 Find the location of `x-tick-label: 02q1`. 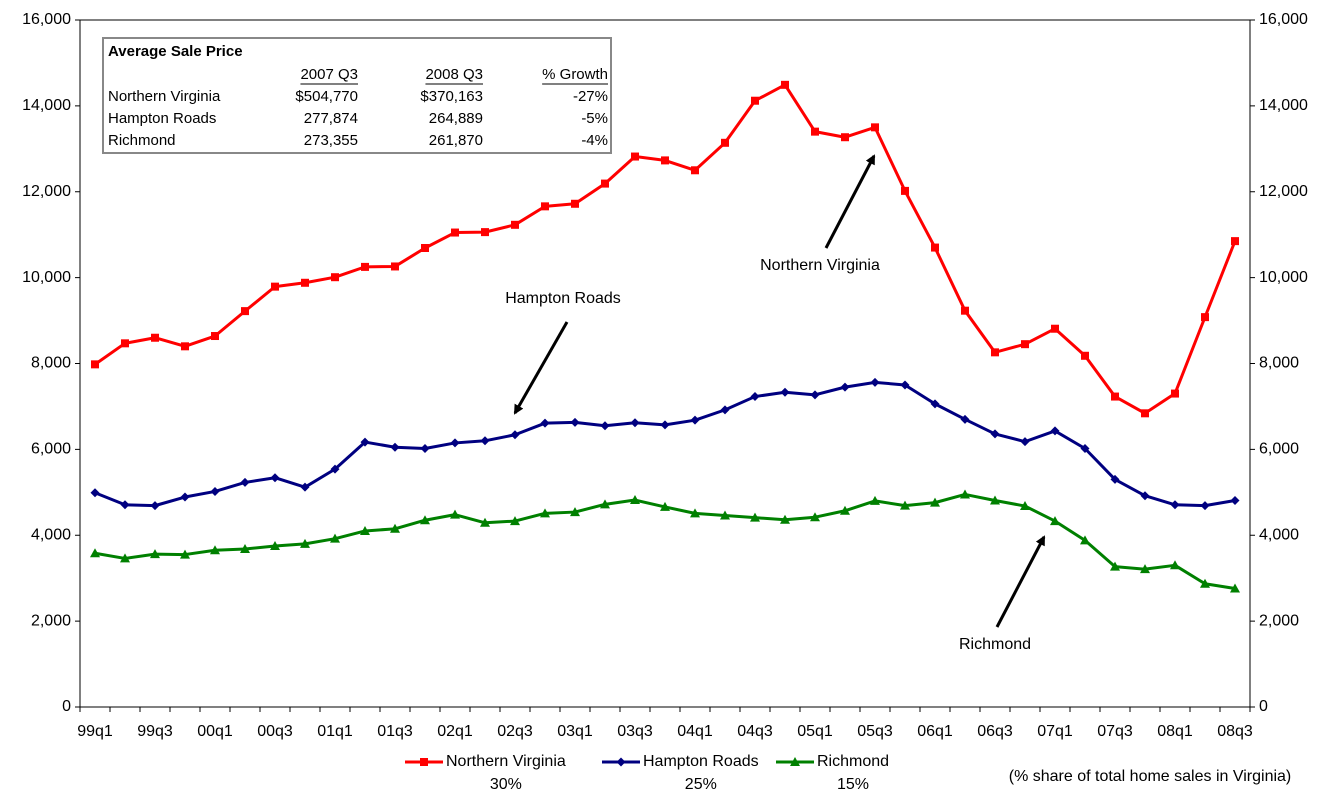

x-tick-label: 02q1 is located at coordinates (455, 731).